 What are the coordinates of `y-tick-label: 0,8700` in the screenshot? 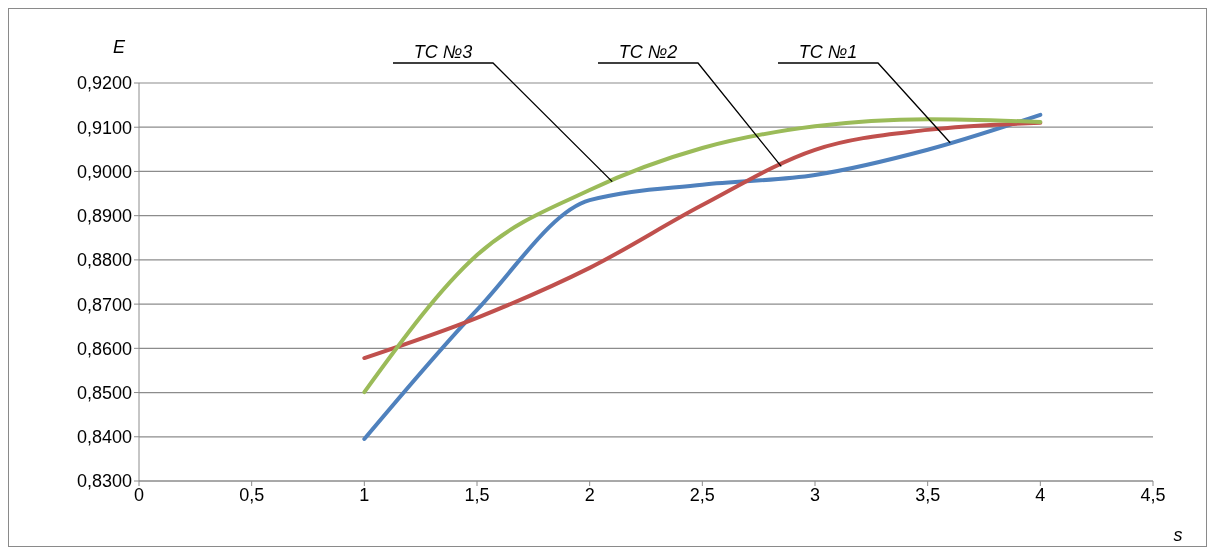 It's located at (104, 304).